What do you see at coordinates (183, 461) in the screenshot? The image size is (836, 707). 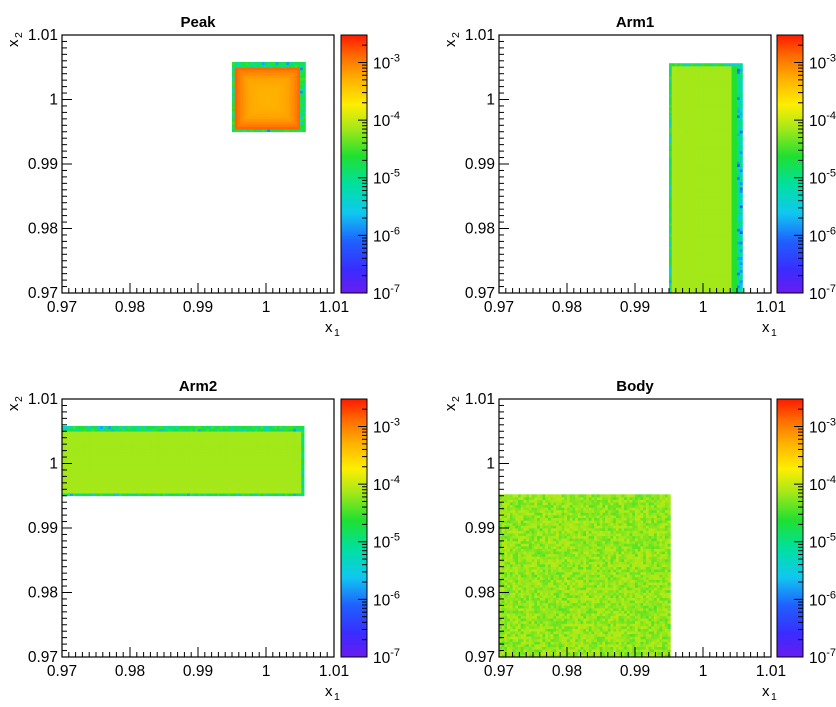 I see `heatmap-cells` at bounding box center [183, 461].